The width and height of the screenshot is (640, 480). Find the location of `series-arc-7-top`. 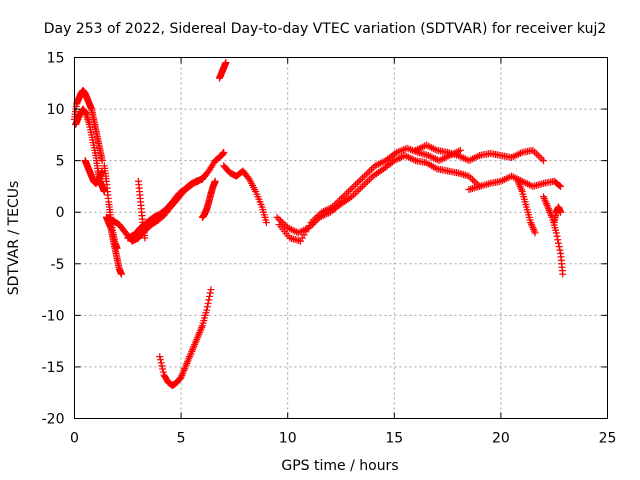

series-arc-7-top is located at coordinates (222, 70).